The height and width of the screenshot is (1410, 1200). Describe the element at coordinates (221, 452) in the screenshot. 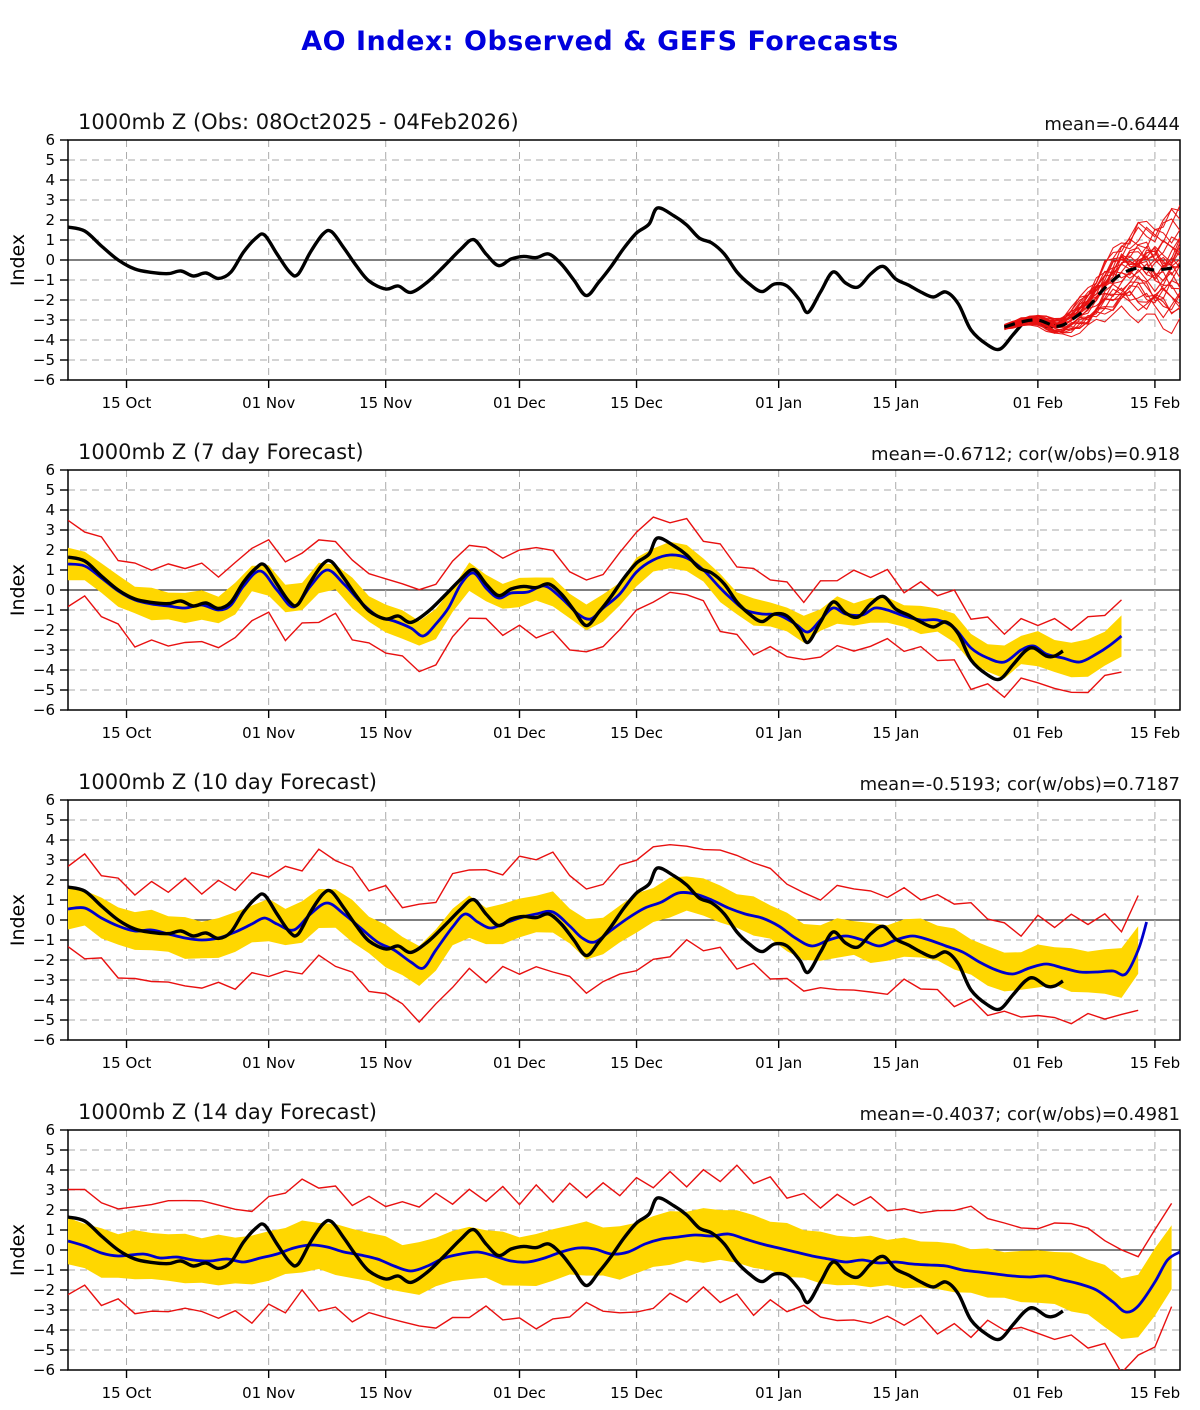

I see `panel-title: 1000mb Z (7 day Forecast)` at that location.